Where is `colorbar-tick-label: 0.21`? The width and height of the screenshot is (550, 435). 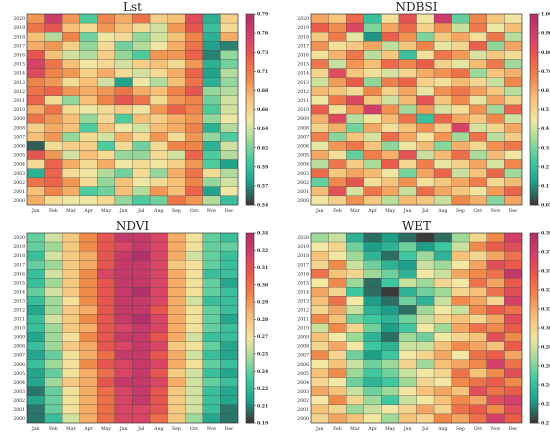 colorbar-tick-label: 0.21 is located at coordinates (545, 167).